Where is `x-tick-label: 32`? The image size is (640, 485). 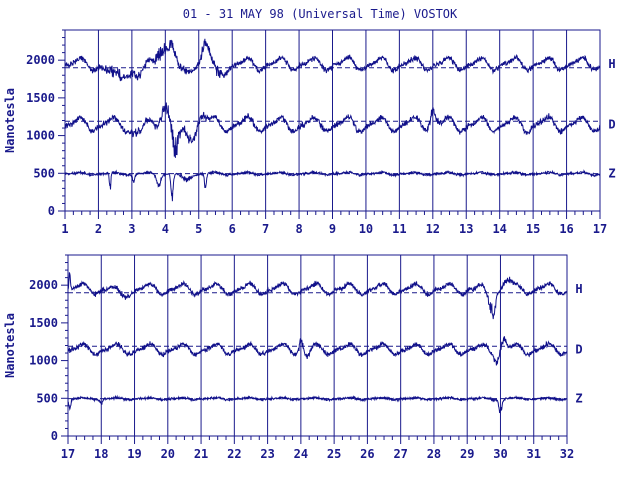
x-tick-label: 32 is located at coordinates (567, 454).